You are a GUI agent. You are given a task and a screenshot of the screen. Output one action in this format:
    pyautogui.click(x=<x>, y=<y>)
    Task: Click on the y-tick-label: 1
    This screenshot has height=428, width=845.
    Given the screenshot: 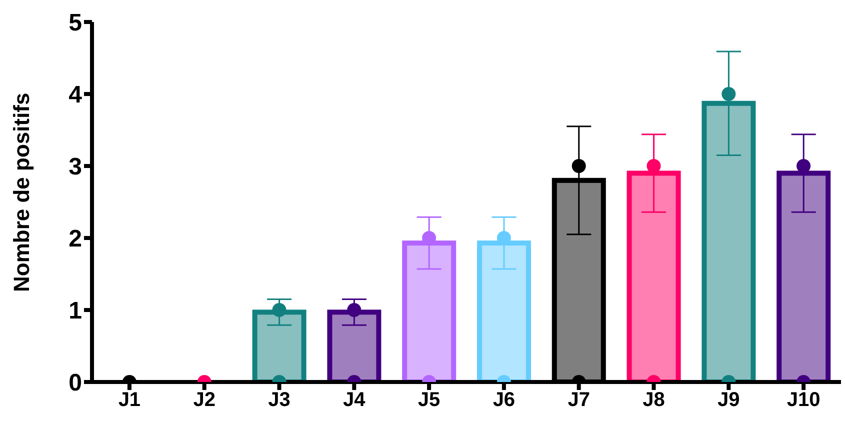 What is the action you would take?
    pyautogui.click(x=75, y=311)
    